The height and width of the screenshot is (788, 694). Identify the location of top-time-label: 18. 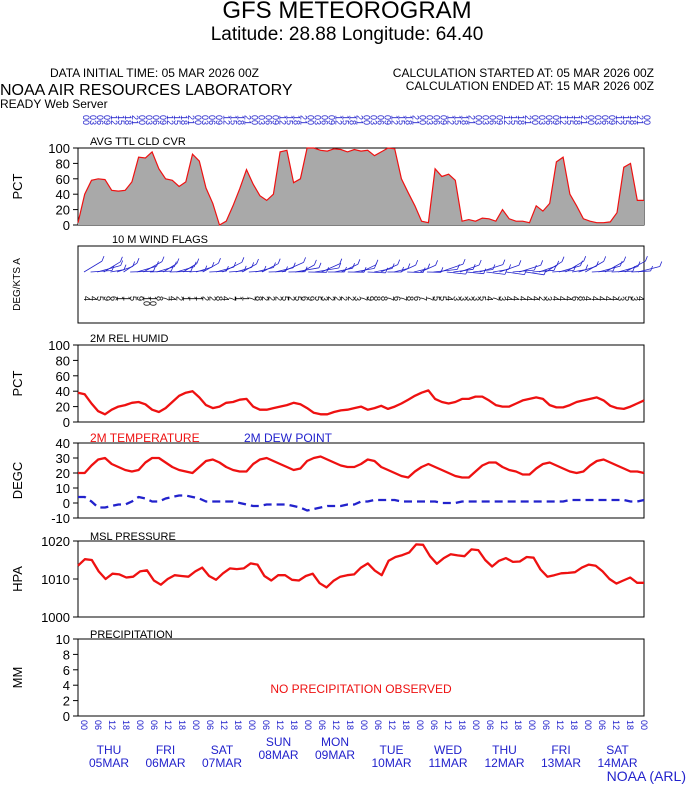
(633, 120).